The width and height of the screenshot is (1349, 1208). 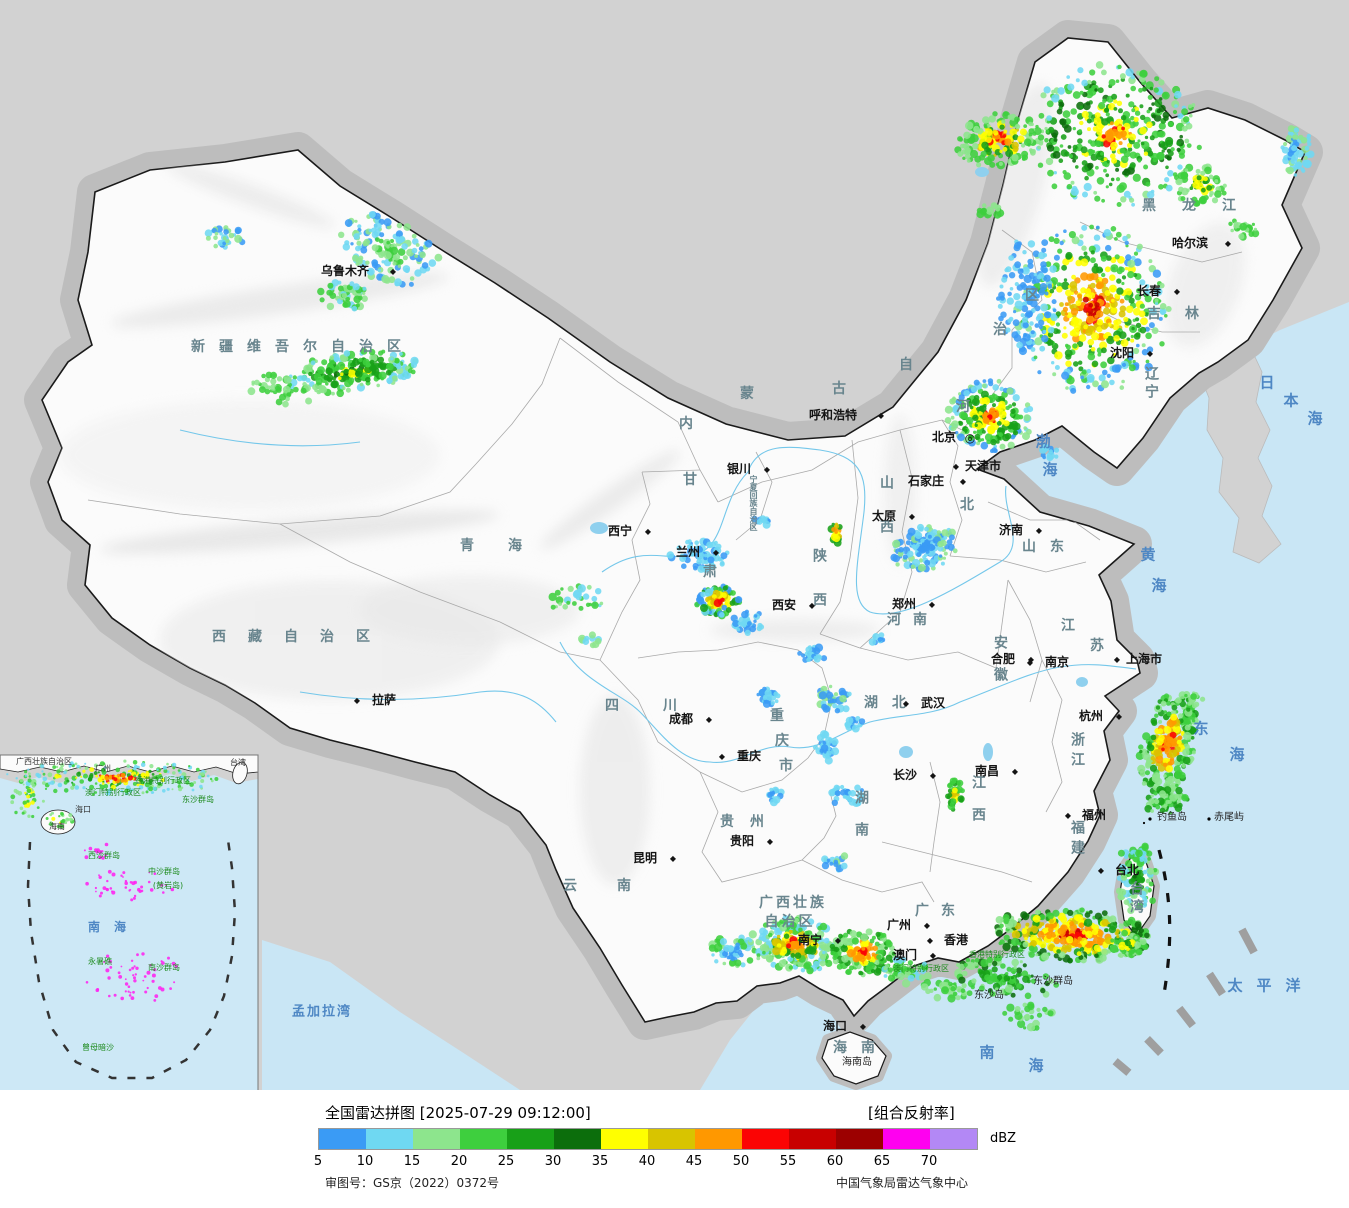 I want to click on city-label: 上海市, so click(x=1144, y=659).